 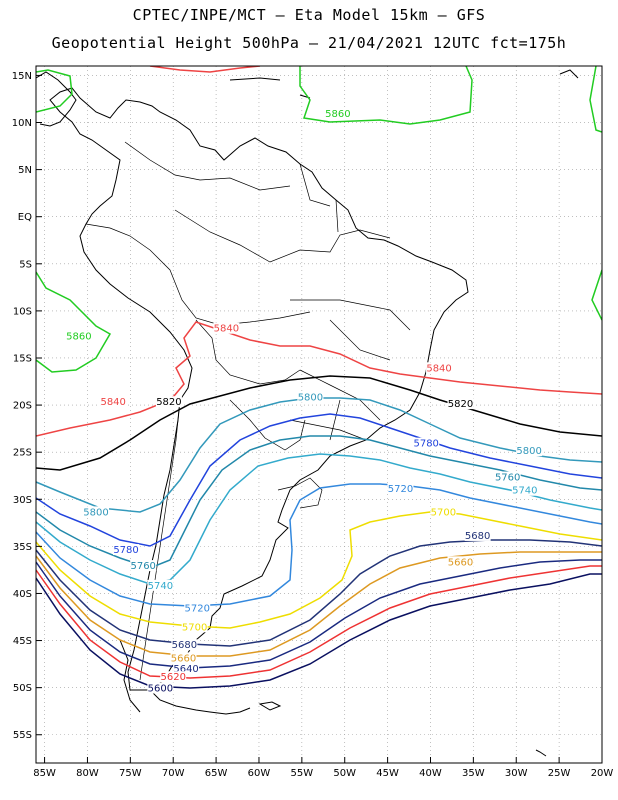 I want to click on fernando-de-noronha, so click(x=541, y=753).